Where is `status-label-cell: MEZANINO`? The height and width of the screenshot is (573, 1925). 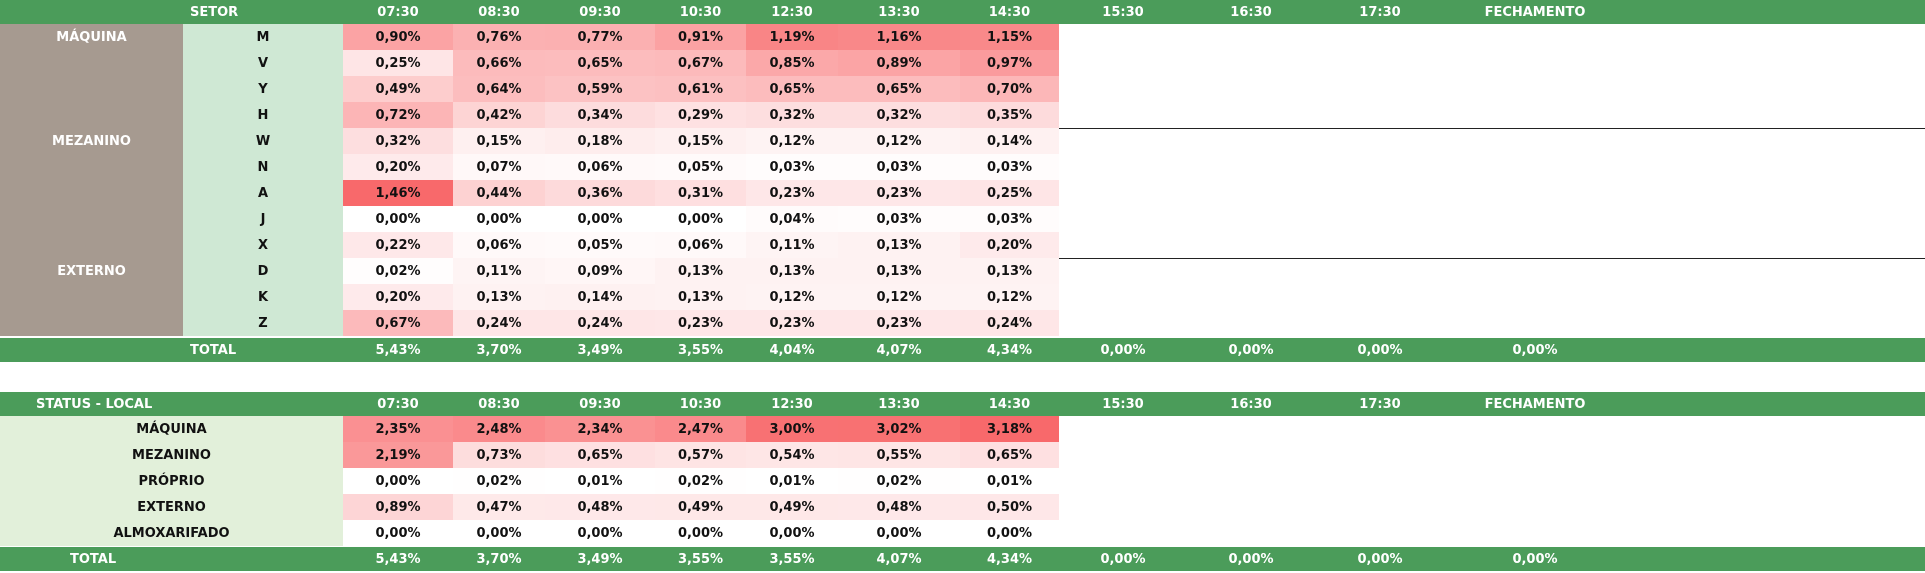
status-label-cell: MEZANINO is located at coordinates (171, 455).